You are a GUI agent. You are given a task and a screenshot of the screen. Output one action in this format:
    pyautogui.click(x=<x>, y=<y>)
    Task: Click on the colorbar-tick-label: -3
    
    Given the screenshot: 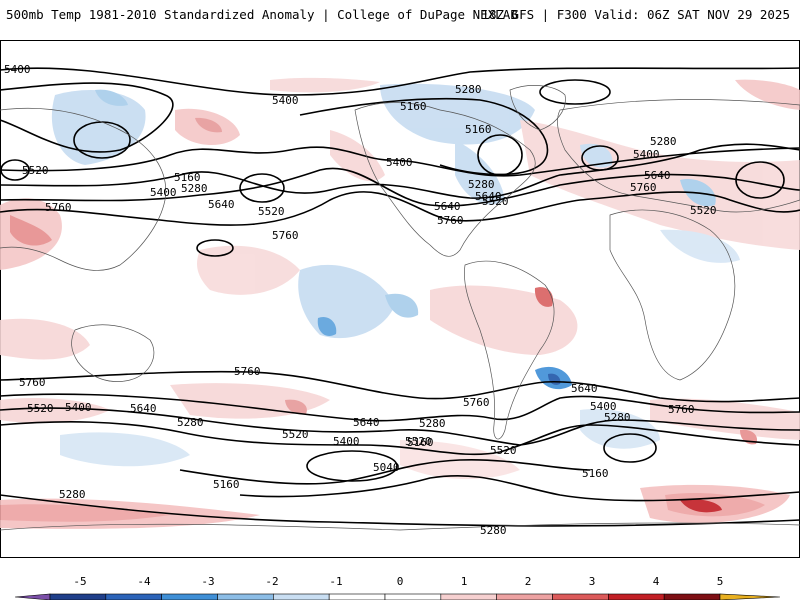 What is the action you would take?
    pyautogui.click(x=207, y=581)
    